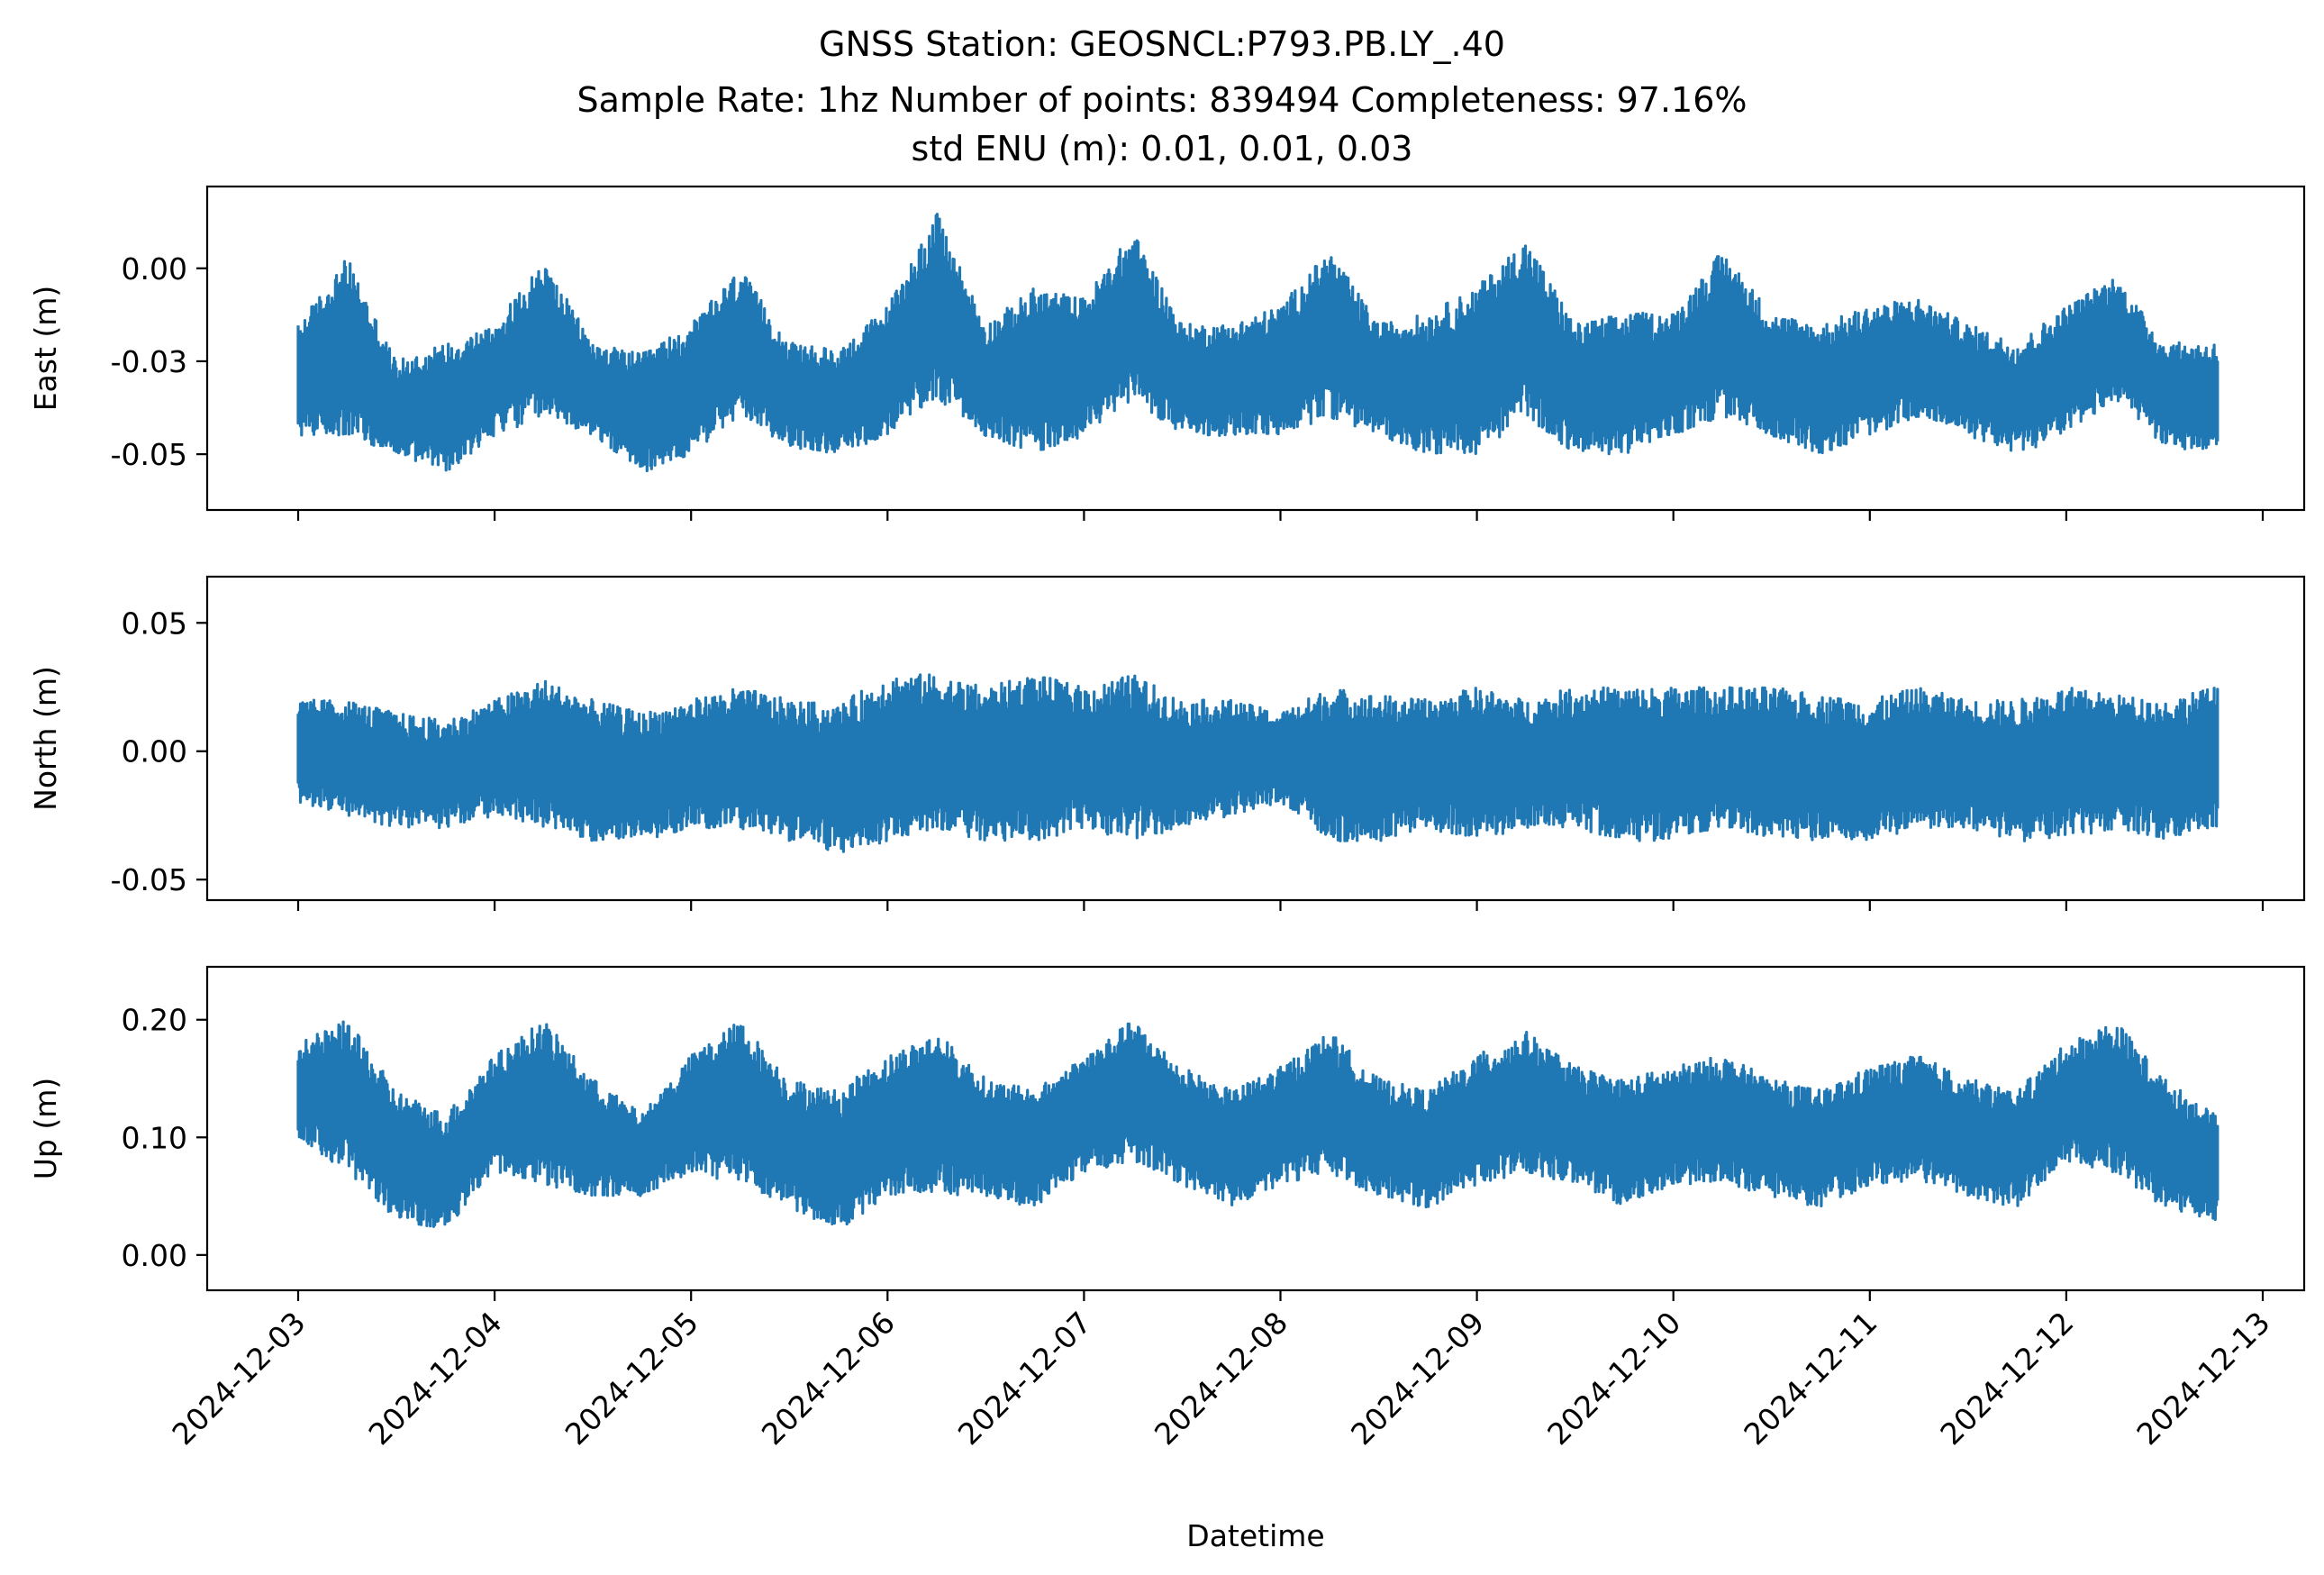 Image resolution: width=2324 pixels, height=1575 pixels. I want to click on y-tick-label: -0.03, so click(149, 361).